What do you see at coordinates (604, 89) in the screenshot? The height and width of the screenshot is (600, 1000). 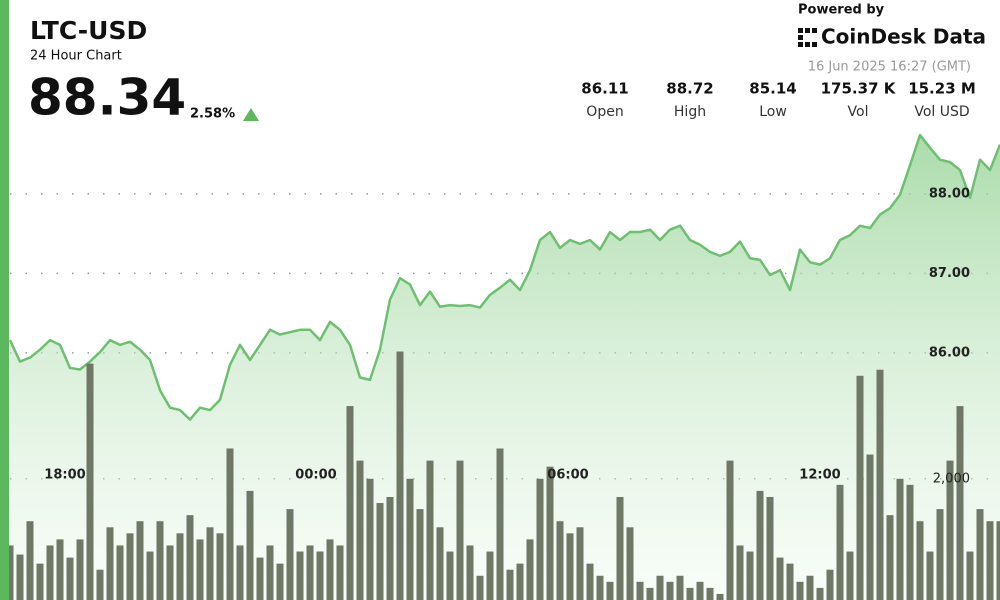 I see `stat-value: 86.11` at bounding box center [604, 89].